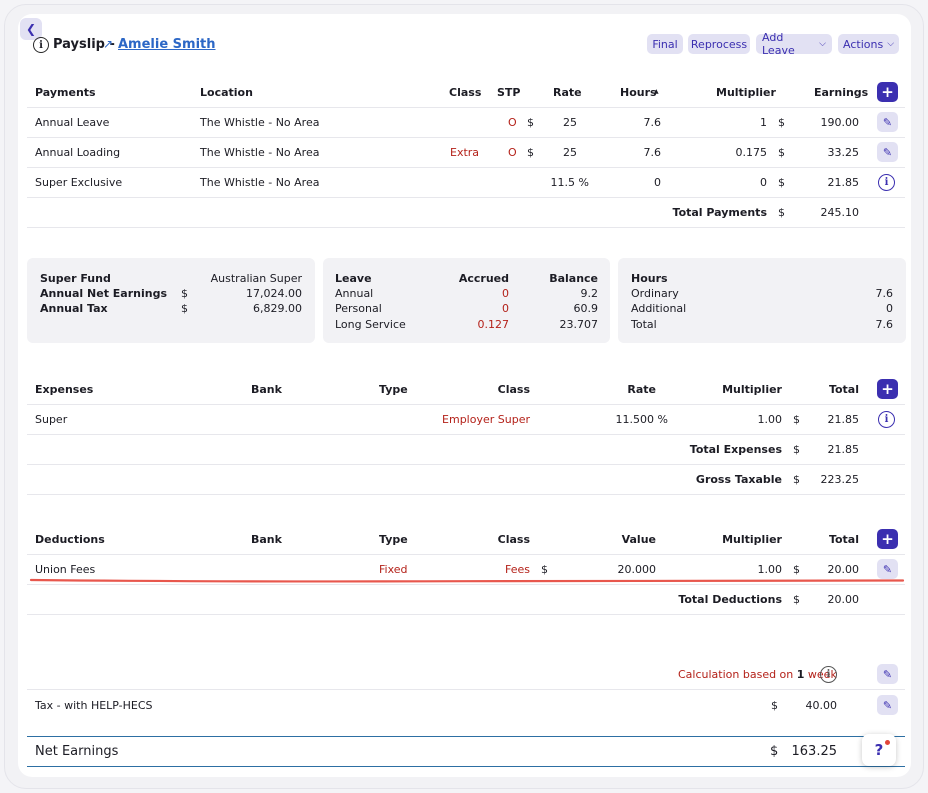 The image size is (928, 793). I want to click on payment-location: The Whistle - No Area, so click(260, 182).